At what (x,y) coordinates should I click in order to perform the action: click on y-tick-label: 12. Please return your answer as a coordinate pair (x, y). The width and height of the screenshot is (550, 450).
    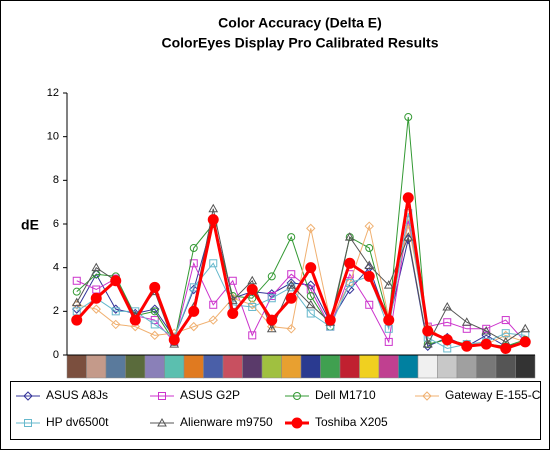
    Looking at the image, I should click on (53, 93).